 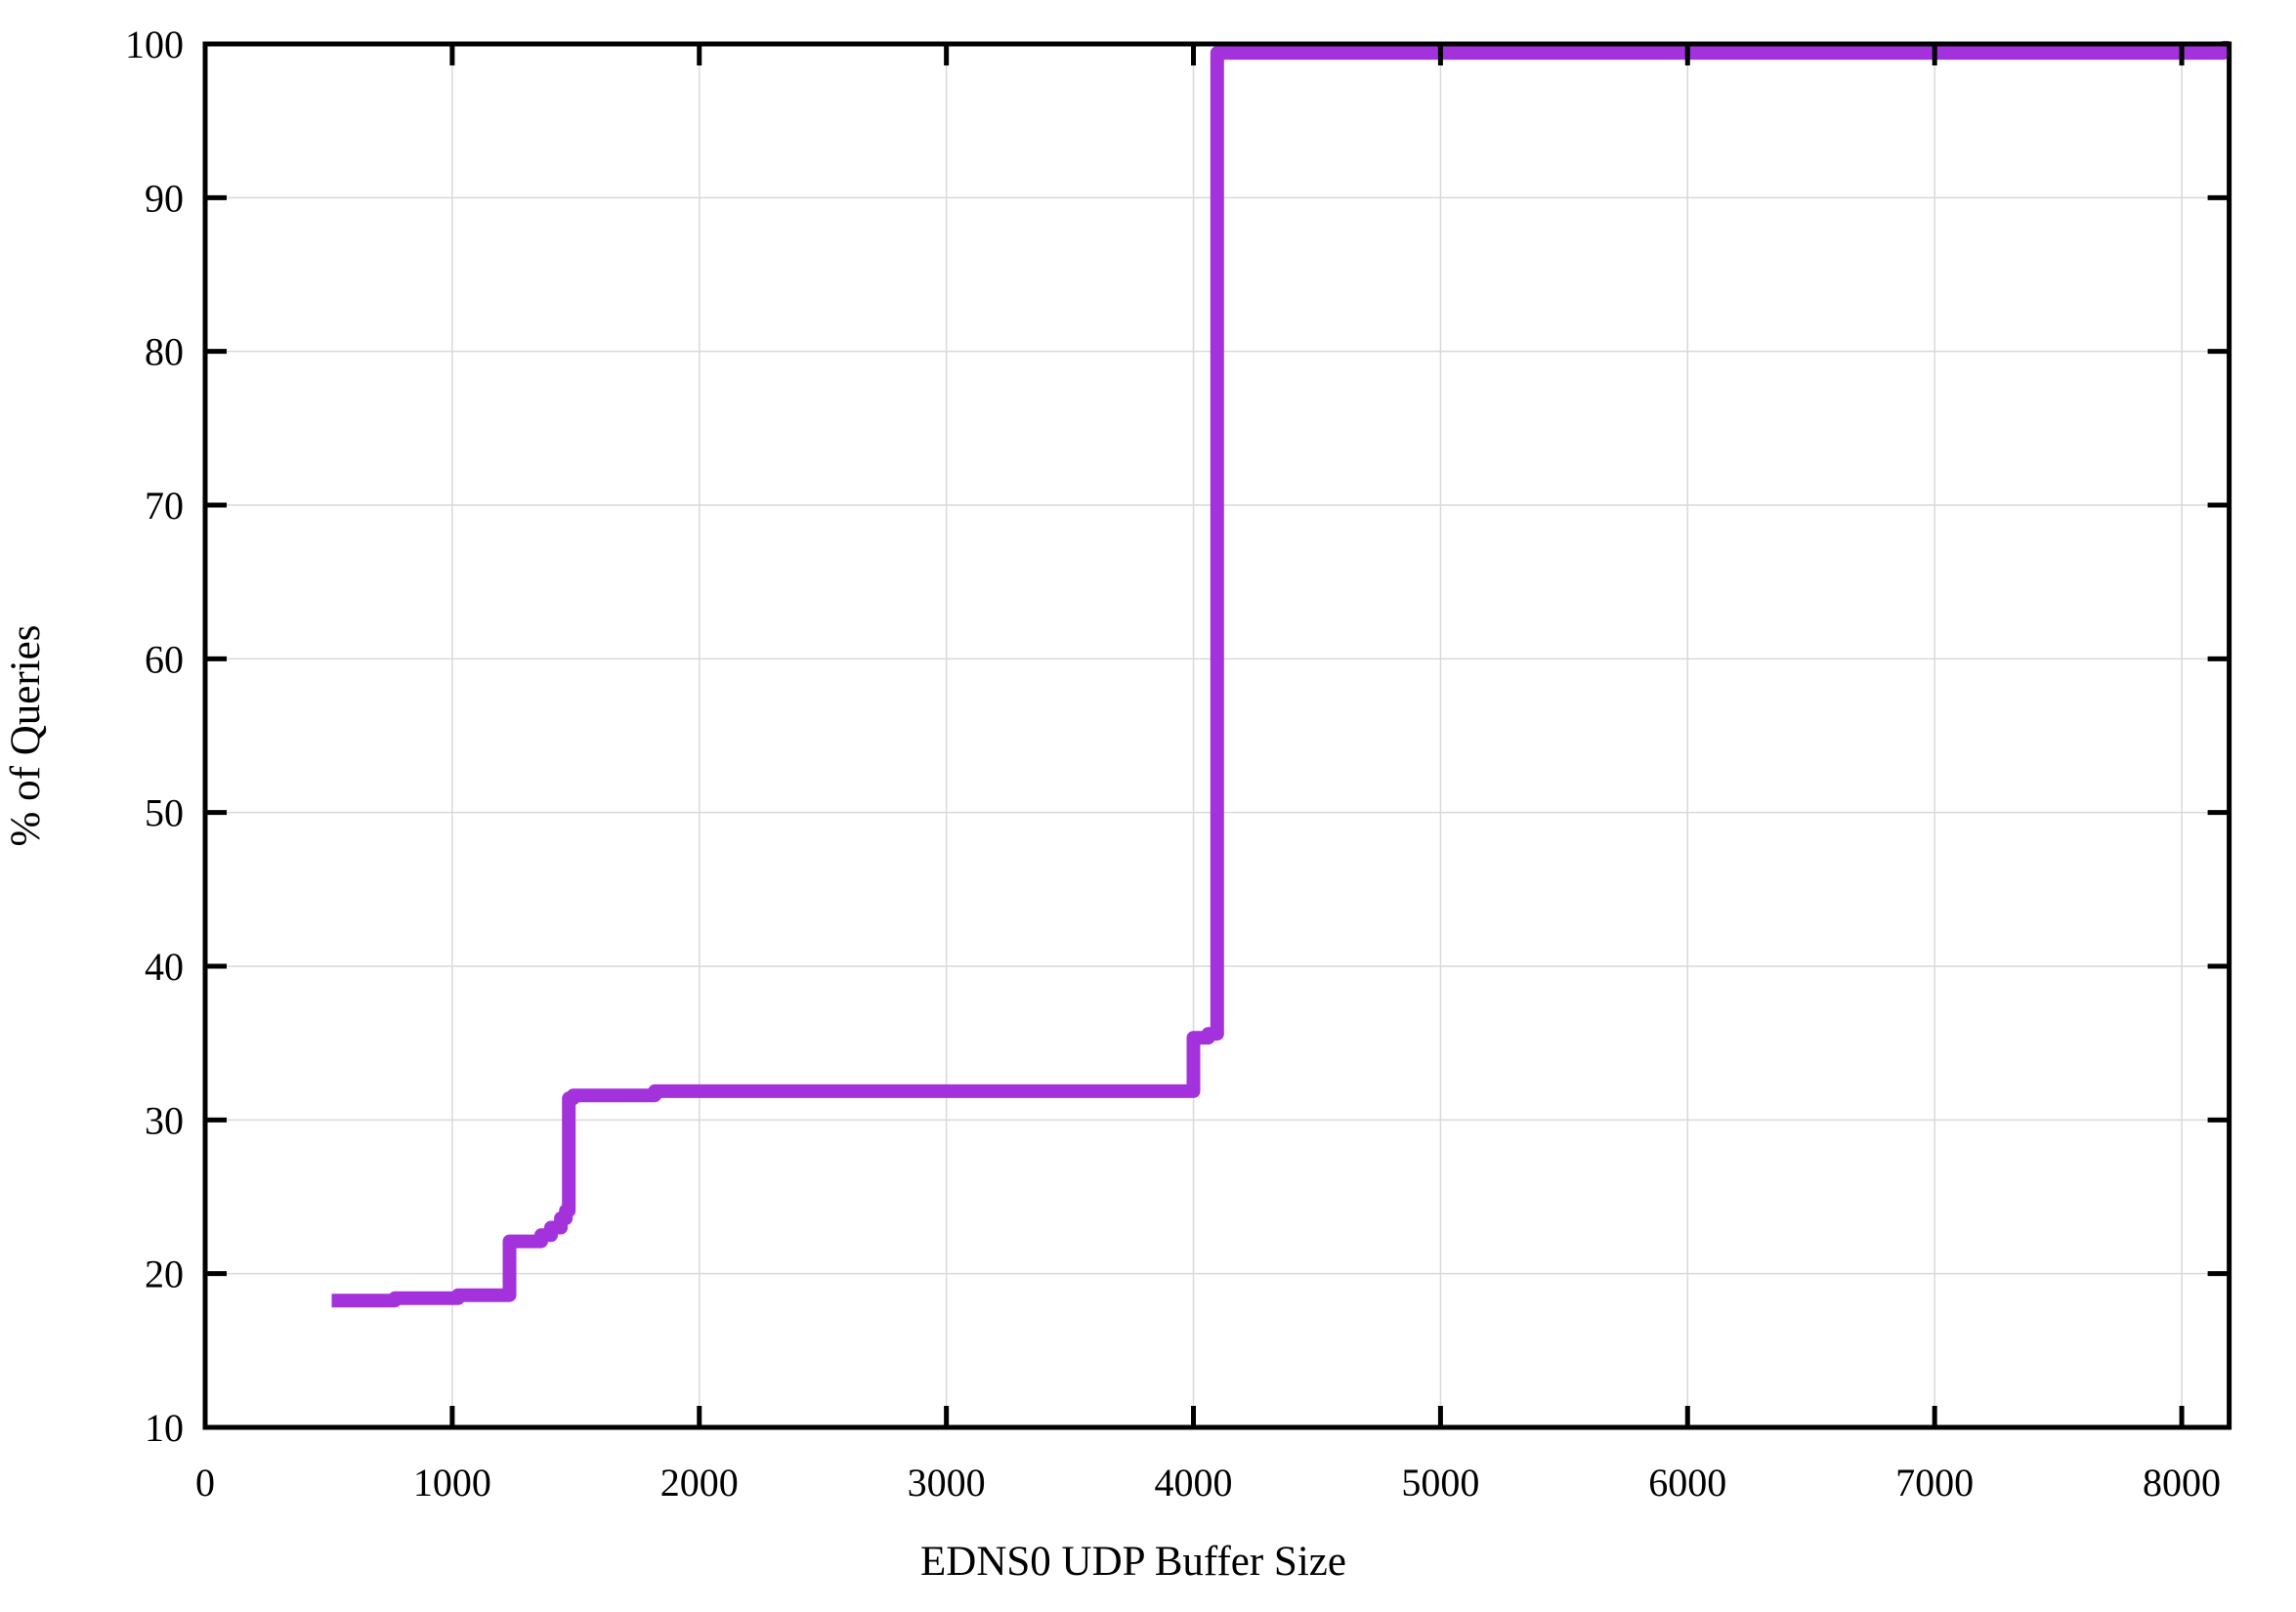 I want to click on x-tick-label: 8000, so click(x=2182, y=1483).